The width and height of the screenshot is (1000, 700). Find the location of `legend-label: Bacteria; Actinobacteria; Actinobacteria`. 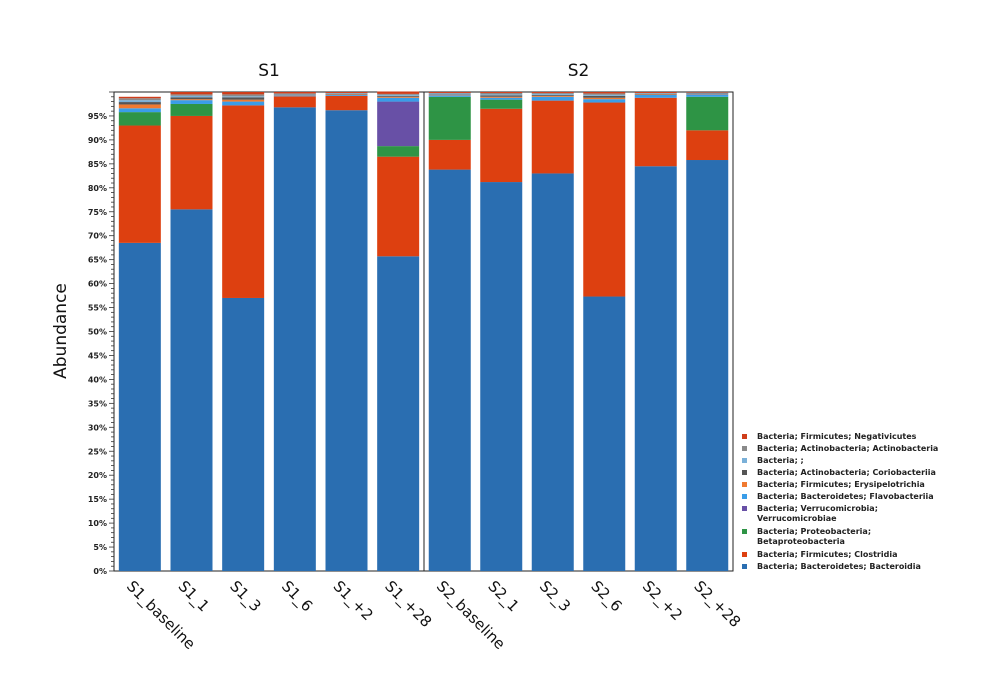

legend-label: Bacteria; Actinobacteria; Actinobacteria is located at coordinates (847, 448).